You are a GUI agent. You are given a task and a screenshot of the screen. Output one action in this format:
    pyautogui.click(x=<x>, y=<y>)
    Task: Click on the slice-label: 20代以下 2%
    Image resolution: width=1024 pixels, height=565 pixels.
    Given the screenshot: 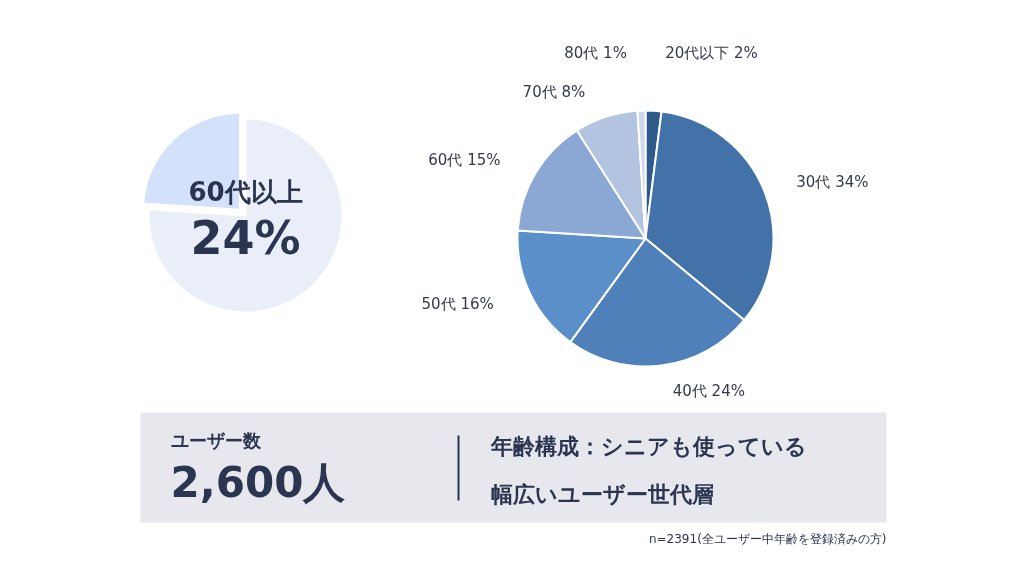 What is the action you would take?
    pyautogui.click(x=711, y=53)
    